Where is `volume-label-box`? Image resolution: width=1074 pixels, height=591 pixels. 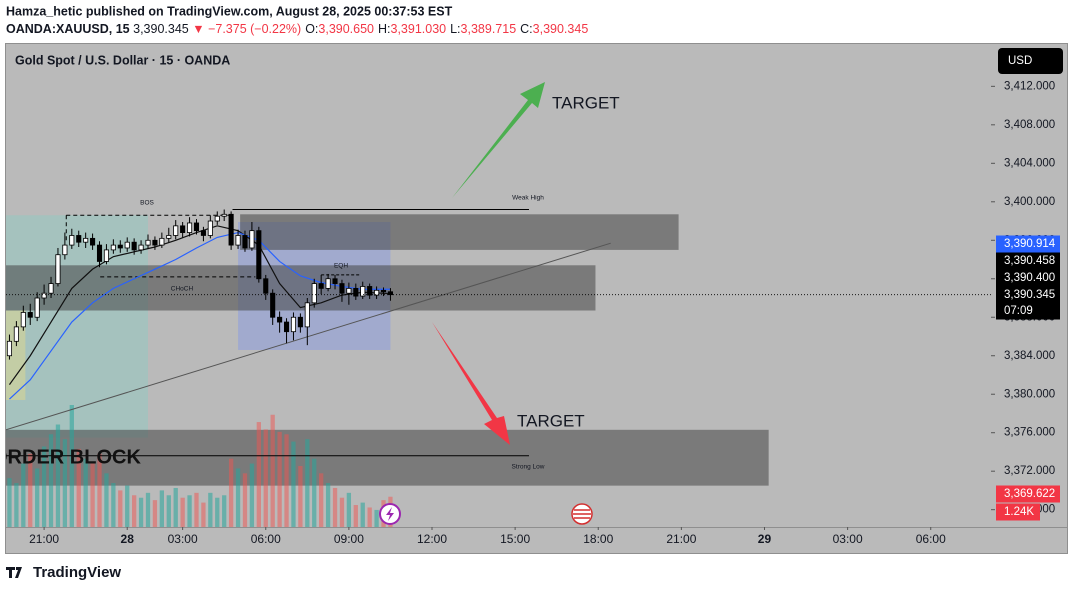 volume-label-box is located at coordinates (1018, 512).